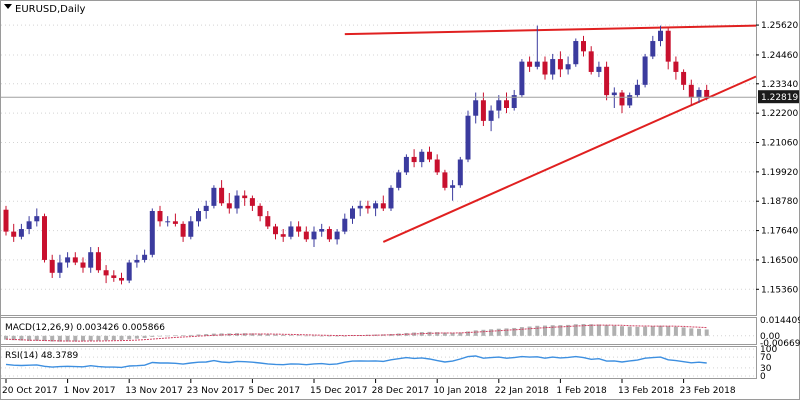 The image size is (800, 404). Describe the element at coordinates (550, 30) in the screenshot. I see `trendline-resistance` at that location.